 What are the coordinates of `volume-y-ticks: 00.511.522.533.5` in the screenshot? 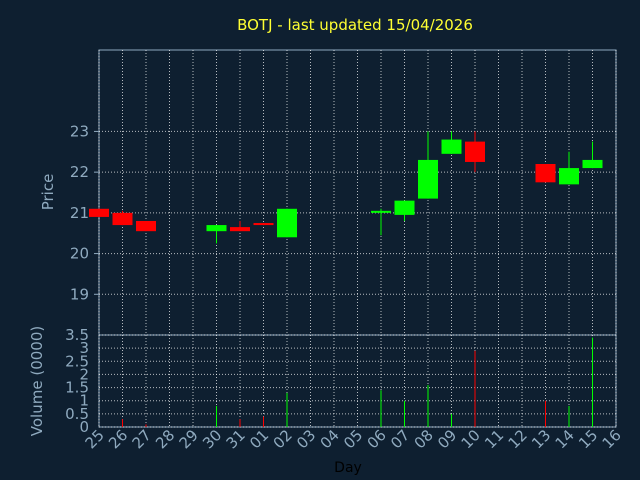 It's located at (77, 381).